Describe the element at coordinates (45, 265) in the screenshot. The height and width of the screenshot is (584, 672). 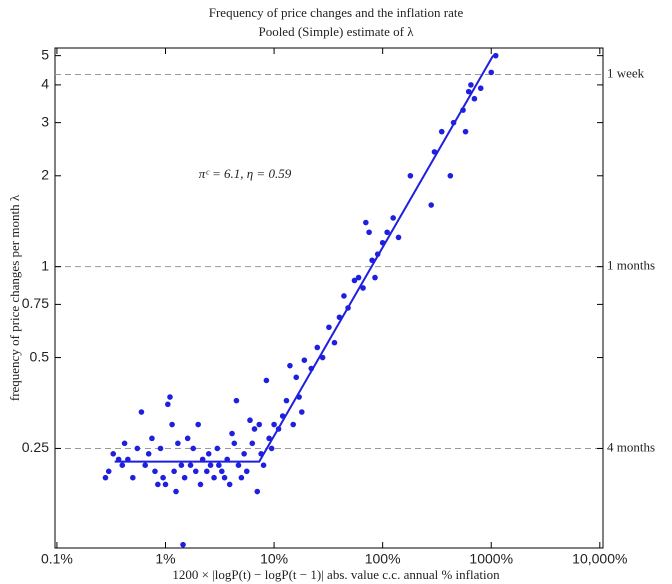
I see `y-tick-label: 1` at that location.